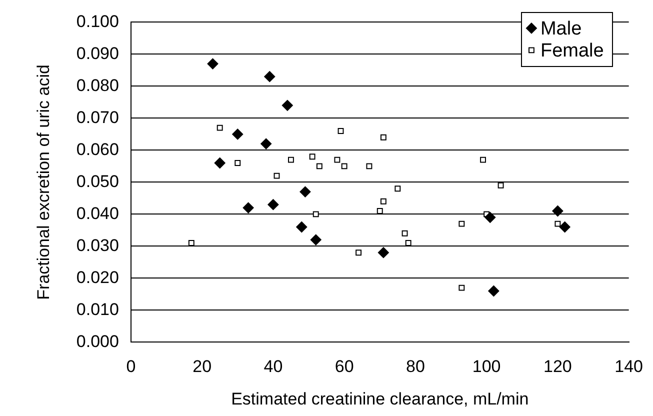  I want to click on legend-label: Male, so click(561, 29).